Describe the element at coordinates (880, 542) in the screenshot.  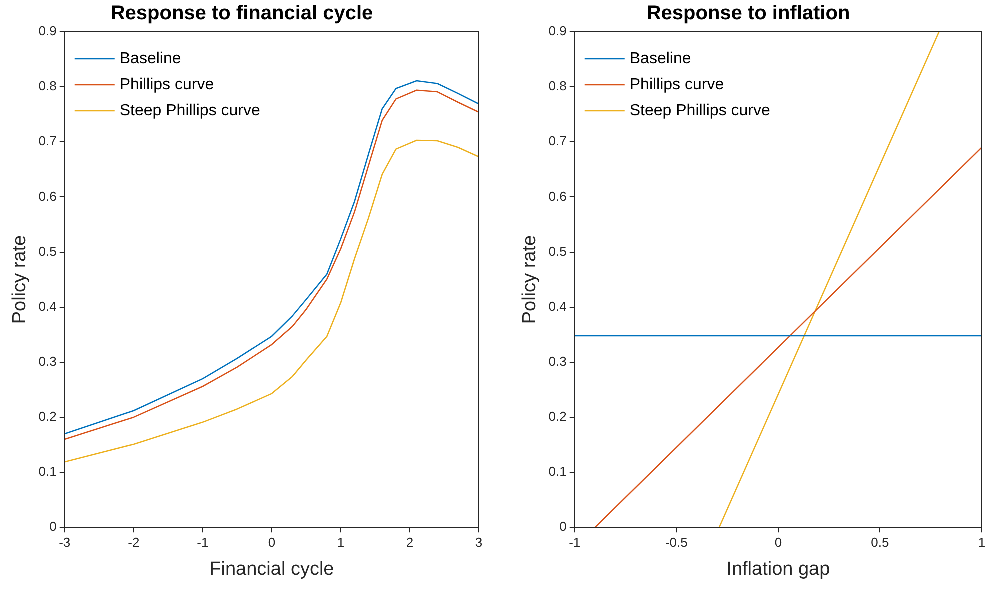
I see `x-tick-label: 0.5` at that location.